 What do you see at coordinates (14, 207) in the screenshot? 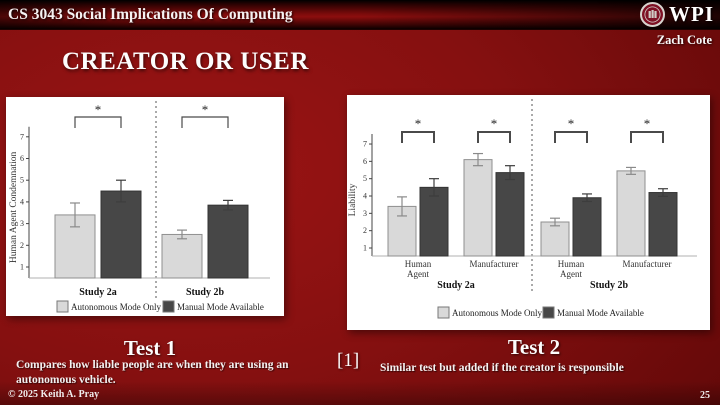
I see `svg-text: Human Agent Condemnation` at bounding box center [14, 207].